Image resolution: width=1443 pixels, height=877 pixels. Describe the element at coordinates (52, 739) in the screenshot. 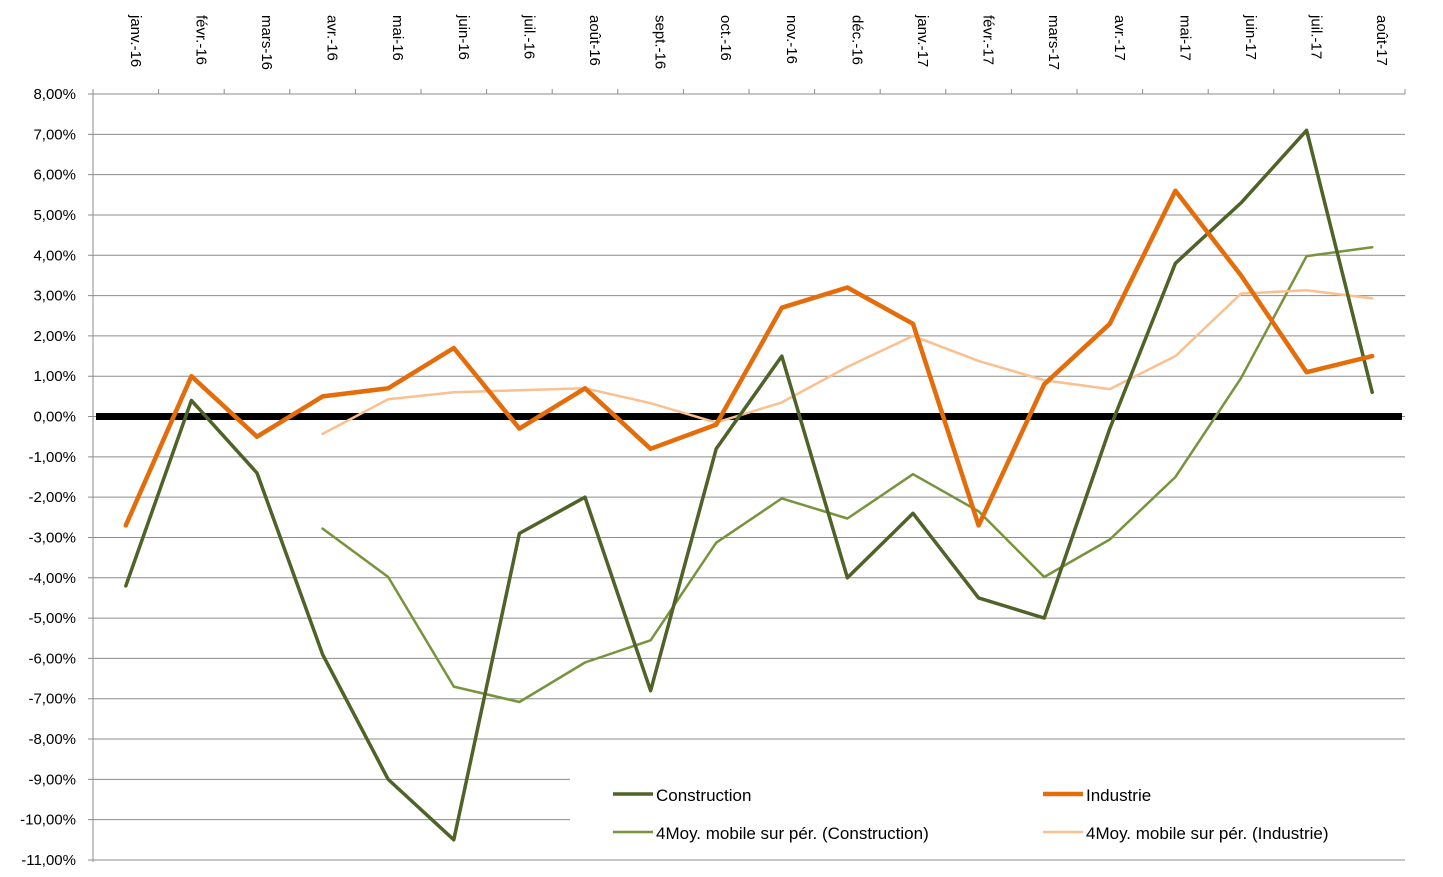

I see `y-tick-label: -8,00%` at that location.